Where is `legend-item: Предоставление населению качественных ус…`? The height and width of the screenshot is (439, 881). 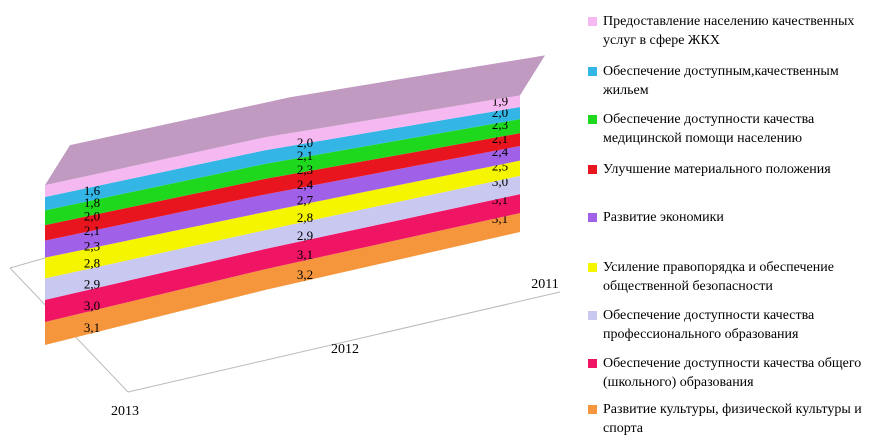
legend-item: Предоставление населению качественных ус… is located at coordinates (733, 31).